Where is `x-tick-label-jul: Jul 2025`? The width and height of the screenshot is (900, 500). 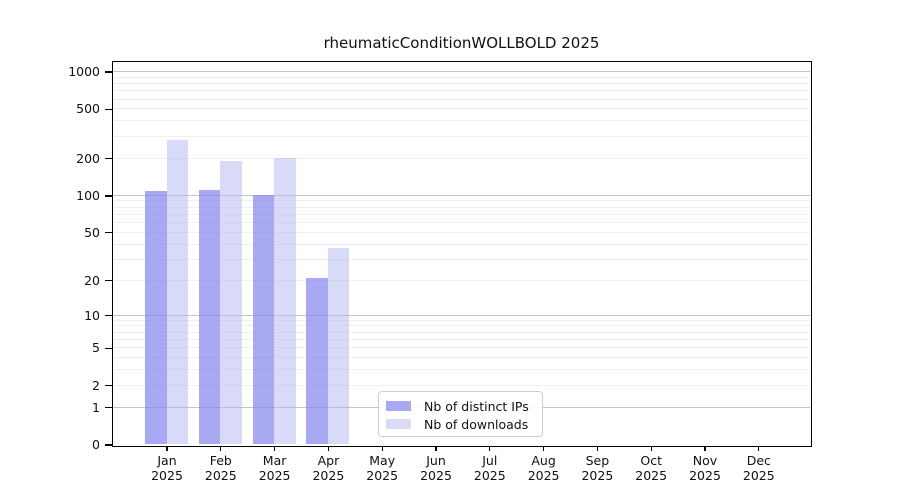 x-tick-label-jul: Jul 2025 is located at coordinates (489, 468).